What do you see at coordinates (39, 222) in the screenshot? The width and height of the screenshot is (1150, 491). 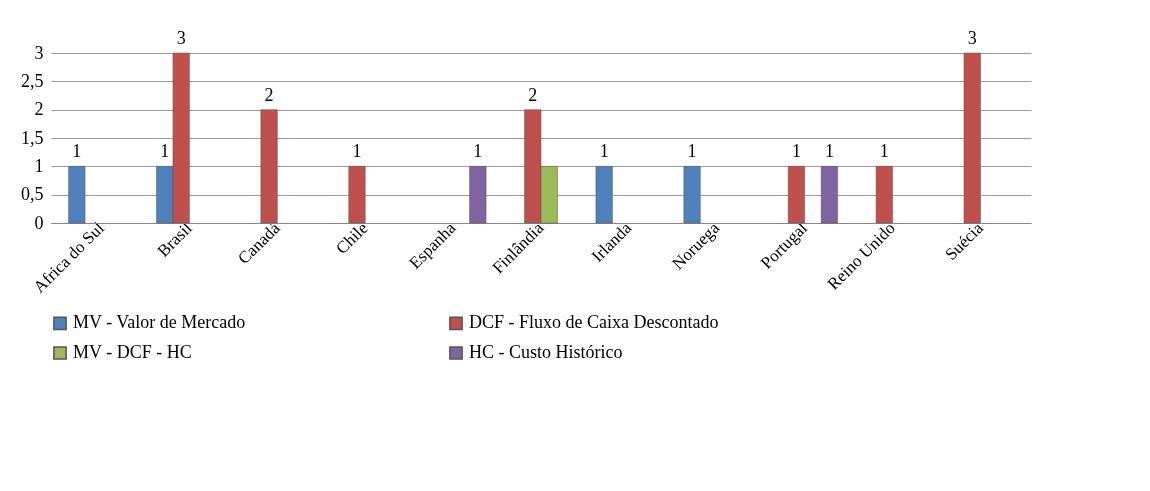 I see `y-tick-label: 0` at bounding box center [39, 222].